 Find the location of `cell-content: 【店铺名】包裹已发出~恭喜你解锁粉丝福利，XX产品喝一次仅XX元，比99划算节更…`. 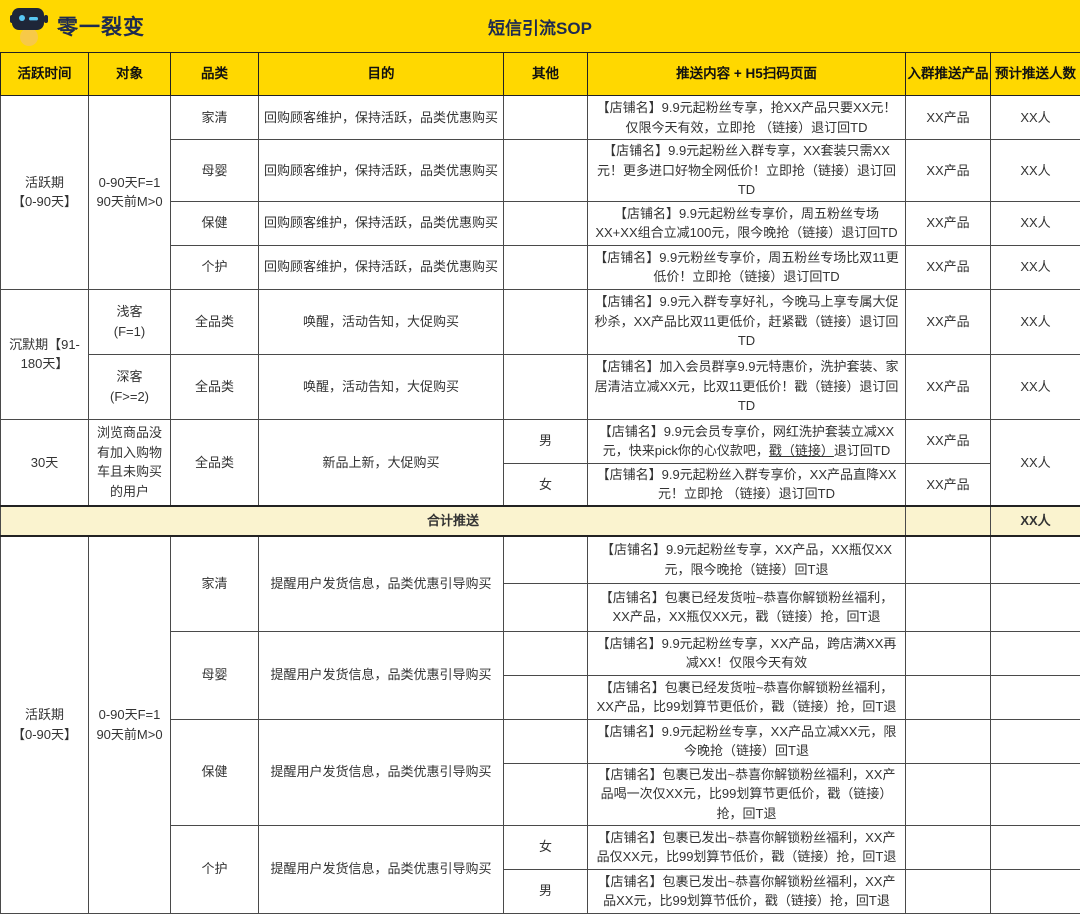

cell-content: 【店铺名】包裹已发出~恭喜你解锁粉丝福利，XX产品喝一次仅XX元，比99划算节更… is located at coordinates (747, 794).